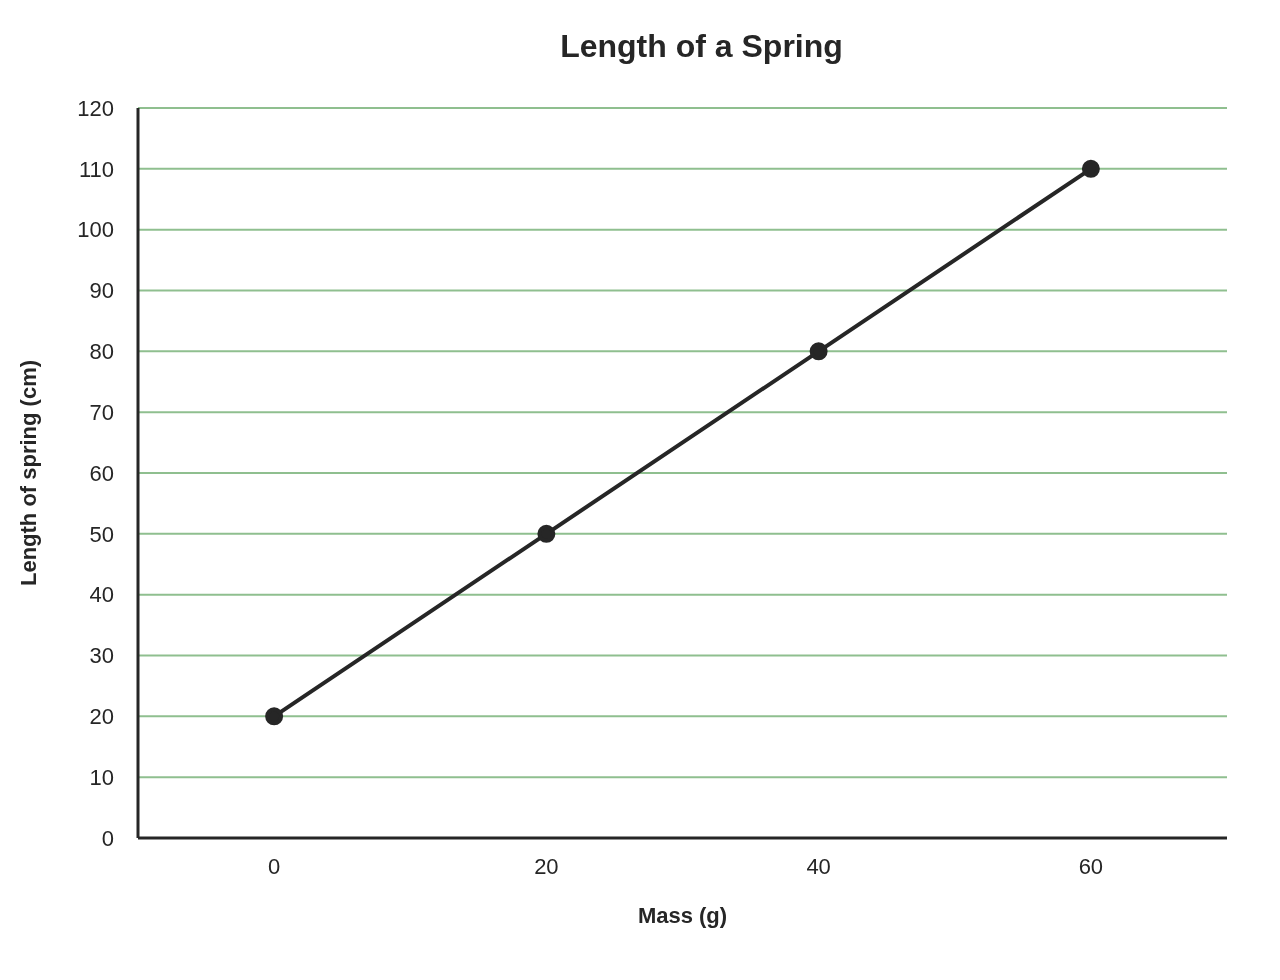  What do you see at coordinates (274, 866) in the screenshot?
I see `x-tick-label: 0` at bounding box center [274, 866].